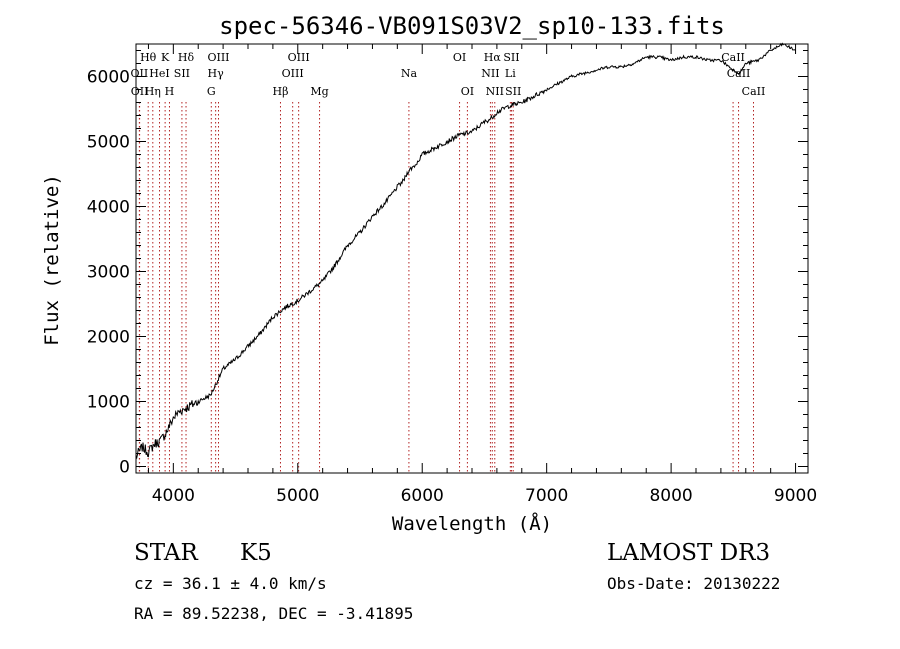 Image resolution: width=900 pixels, height=649 pixels. What do you see at coordinates (159, 73) in the screenshot?
I see `marker-label: HeI` at bounding box center [159, 73].